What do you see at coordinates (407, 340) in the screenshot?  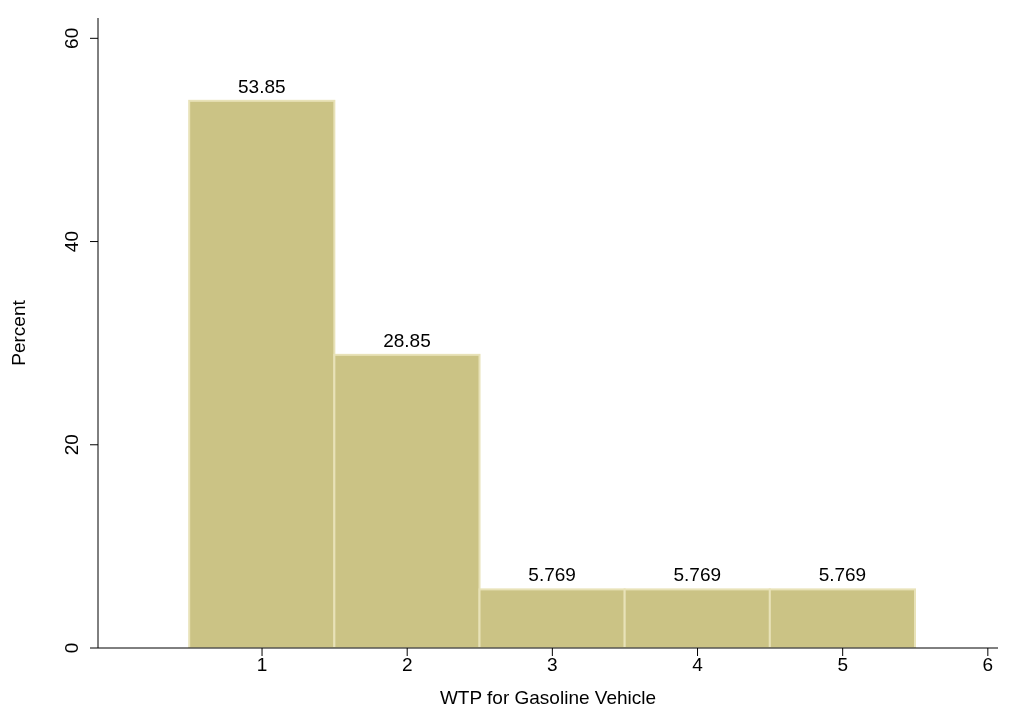 I see `data-label: 28.85` at bounding box center [407, 340].